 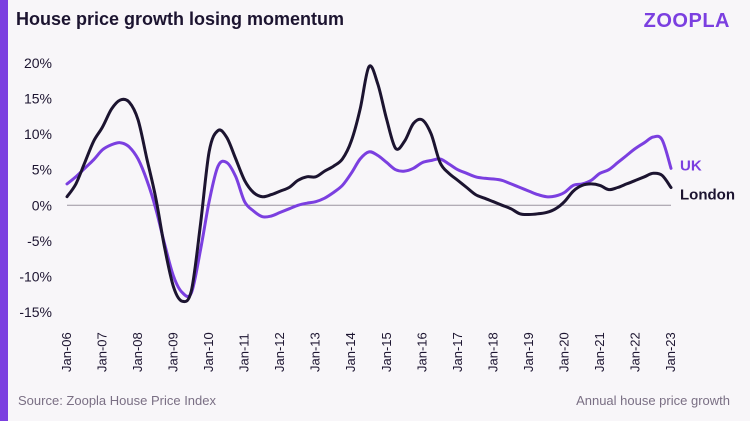 What do you see at coordinates (117, 400) in the screenshot?
I see `source-note: Source: Zoopla House Price Index` at bounding box center [117, 400].